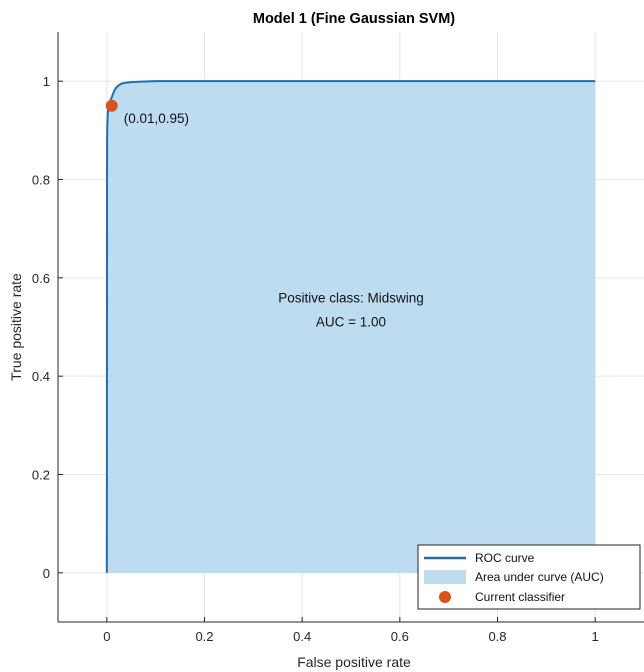 Image resolution: width=644 pixels, height=672 pixels. I want to click on y-tick-label: 0.4, so click(41, 376).